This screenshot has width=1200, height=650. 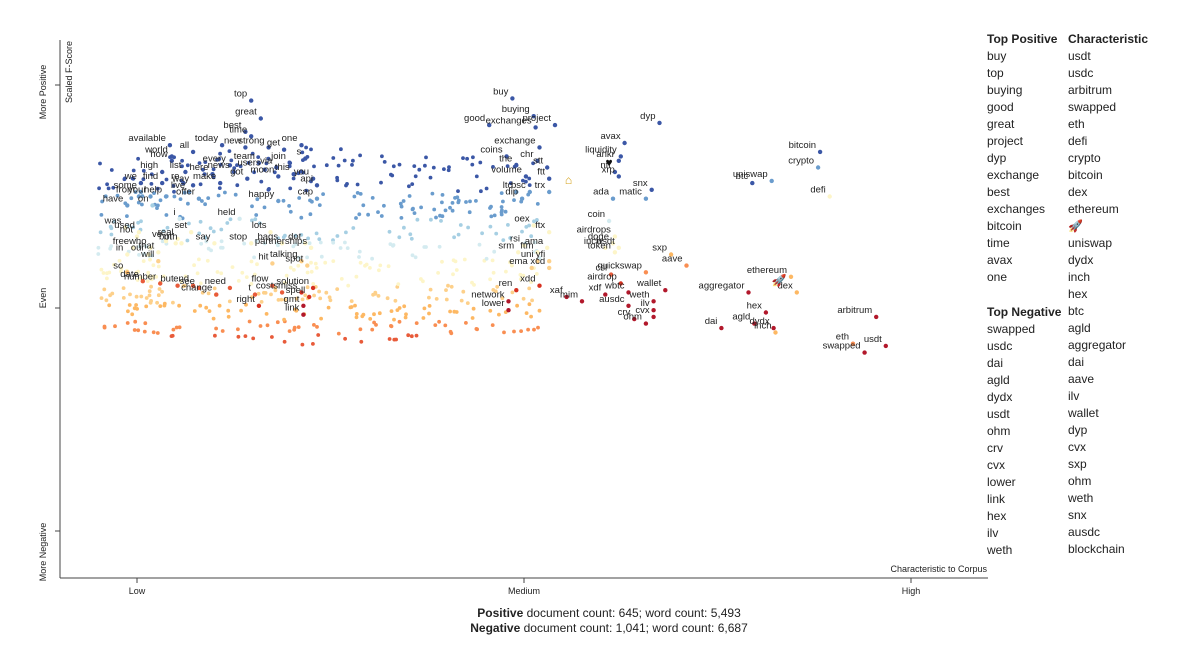 I want to click on term-label-xcd: xcd, so click(x=537, y=261).